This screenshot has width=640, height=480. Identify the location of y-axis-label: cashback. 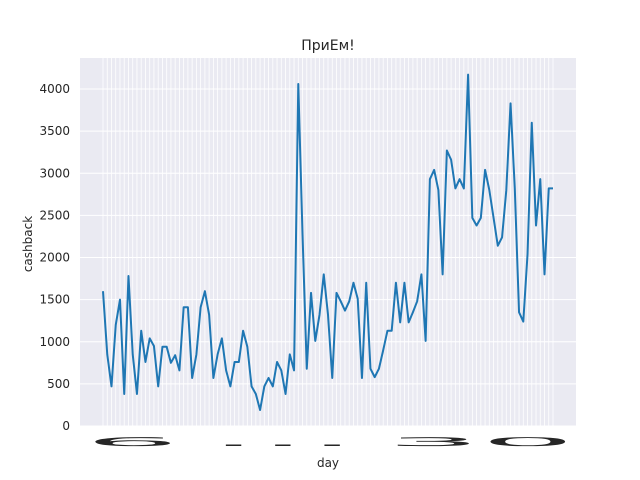
(28, 244).